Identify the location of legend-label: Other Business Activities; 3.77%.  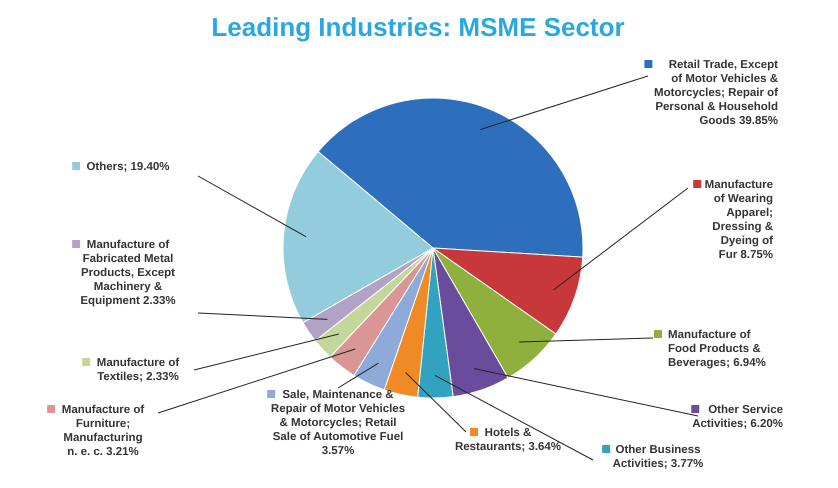
(658, 457).